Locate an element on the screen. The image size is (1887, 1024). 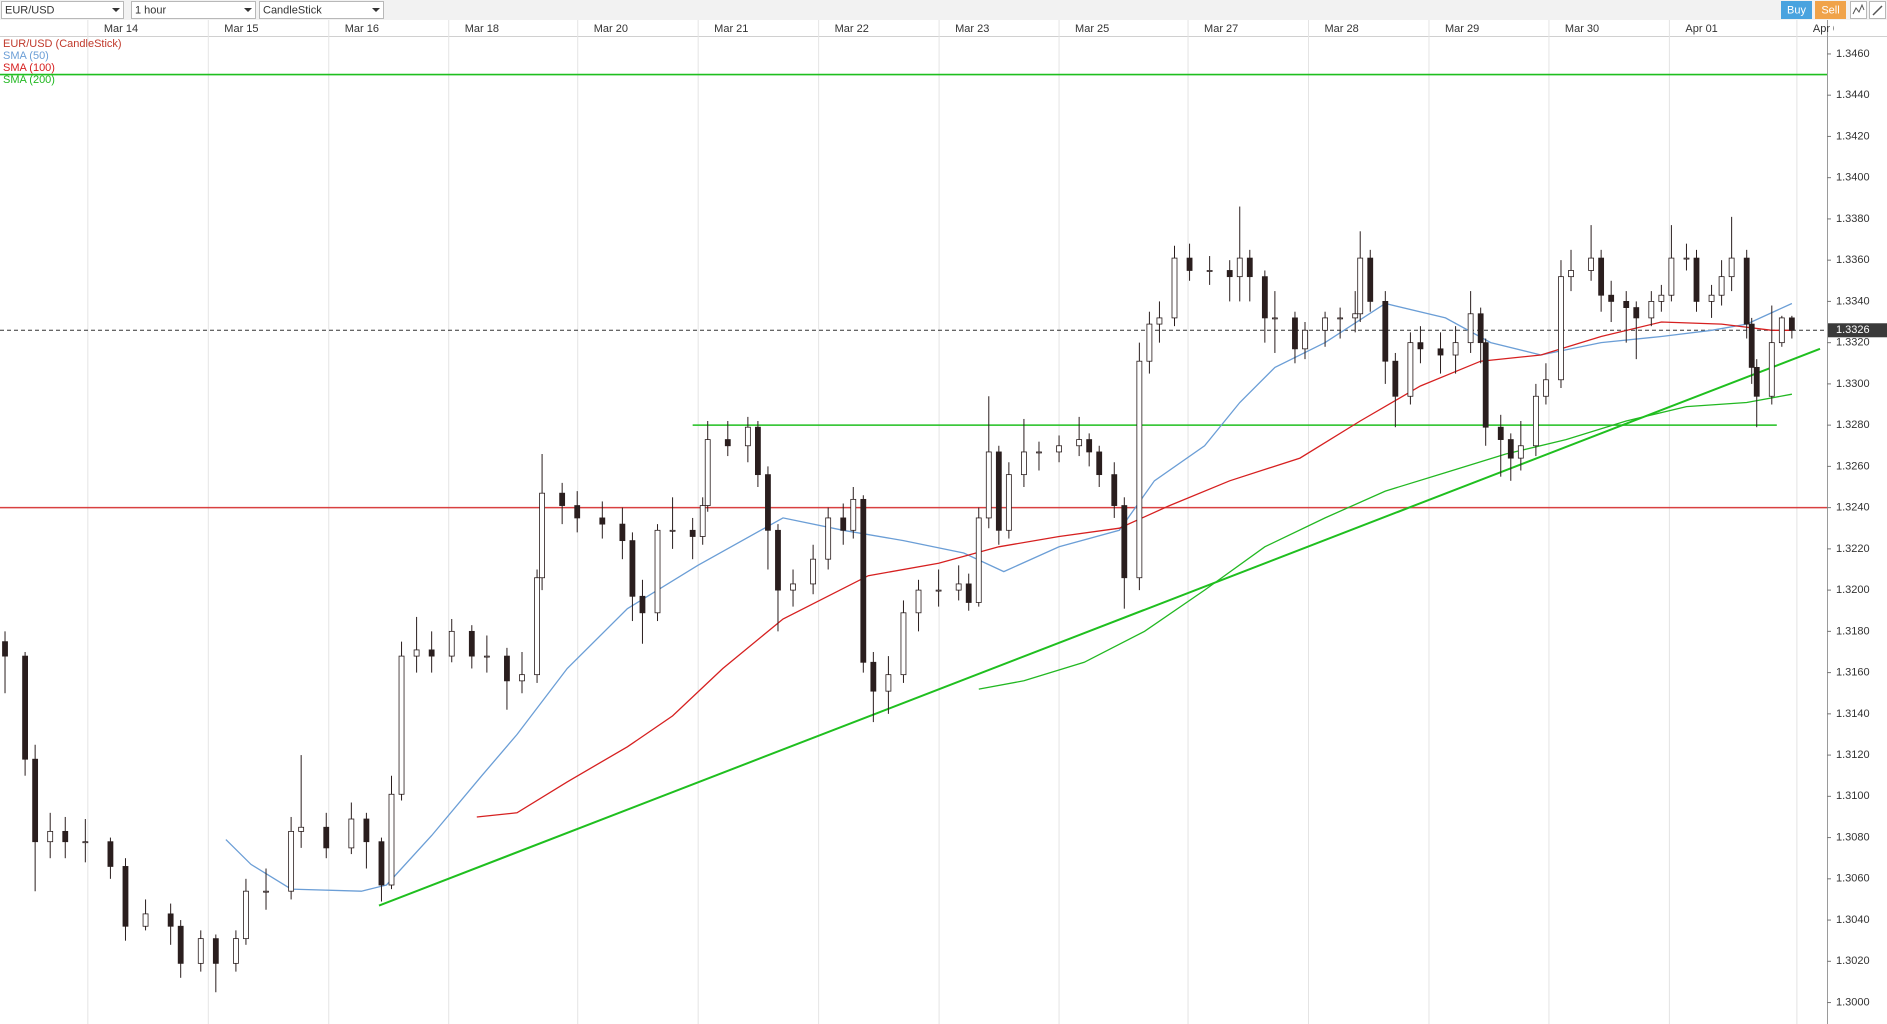
y-tick-label: 1.3240 is located at coordinates (1853, 508).